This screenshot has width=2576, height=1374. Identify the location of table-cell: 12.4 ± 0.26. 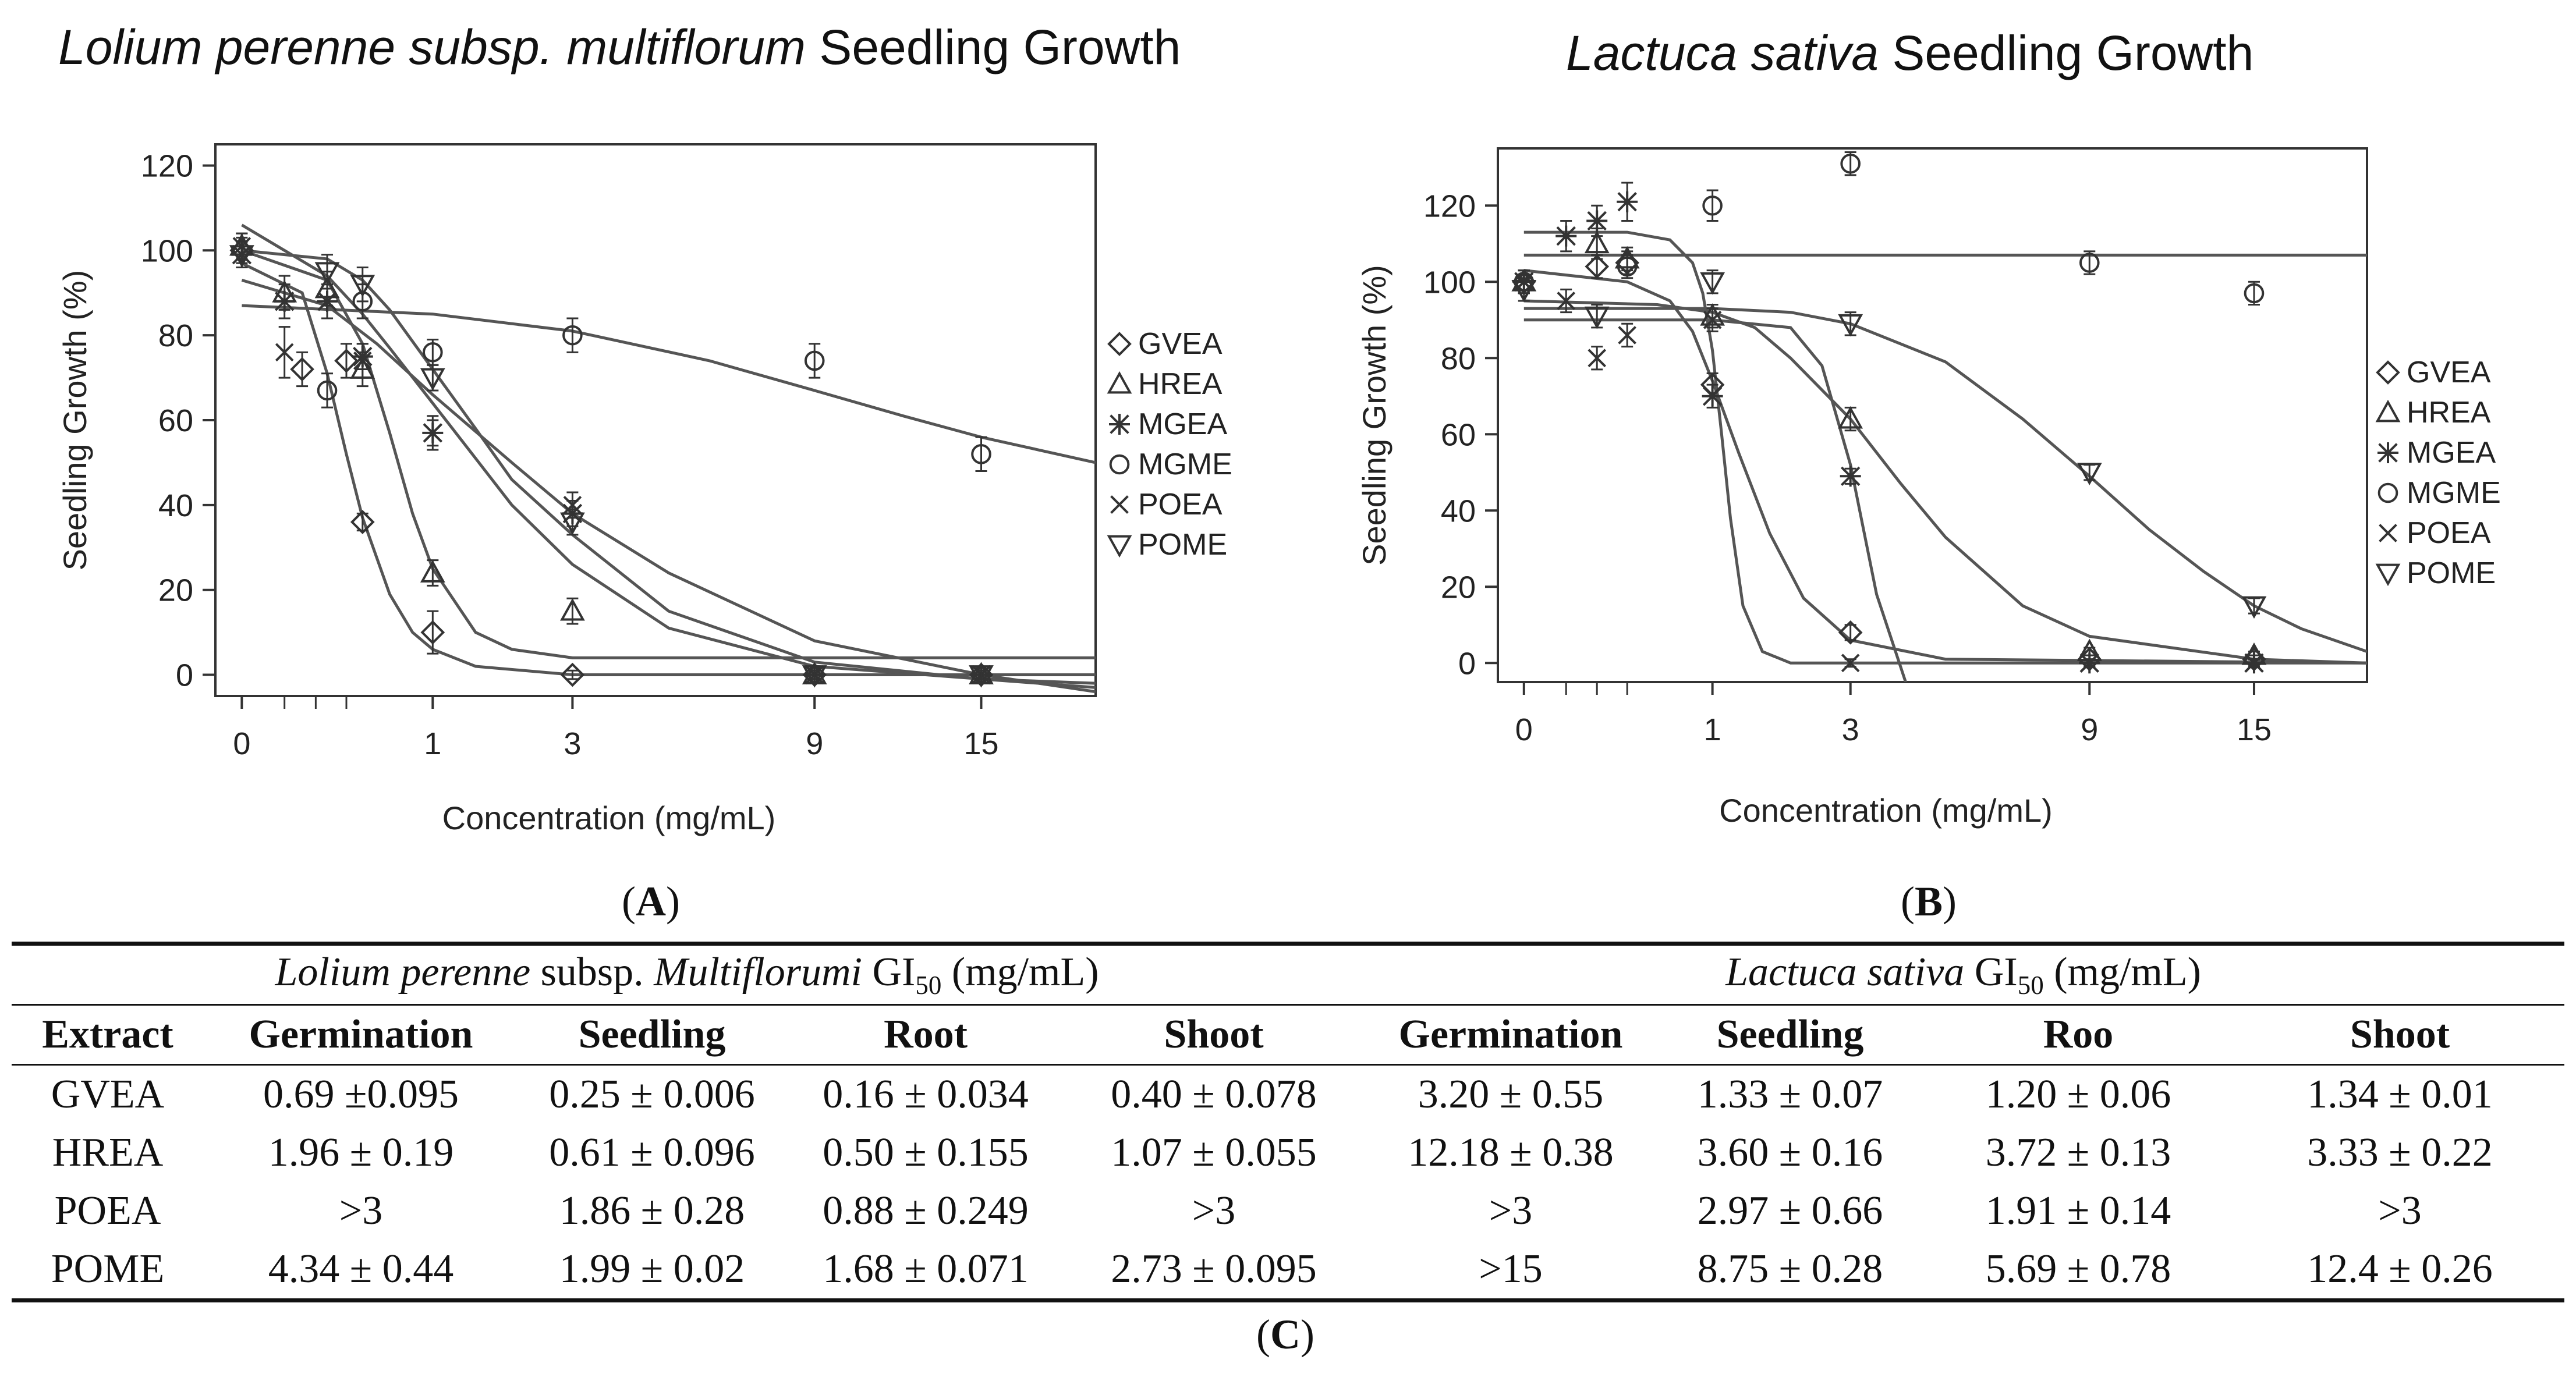
(2399, 1271).